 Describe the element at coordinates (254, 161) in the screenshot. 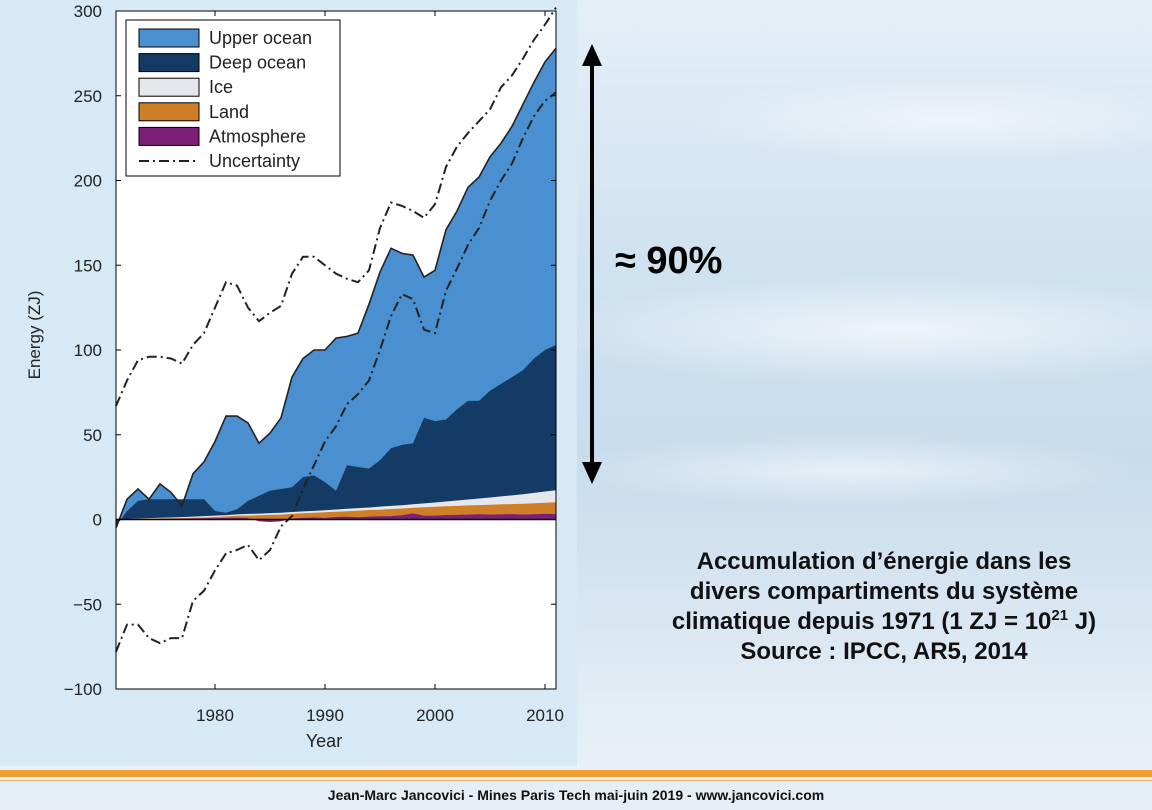

I see `legend-label-uncertainty: Uncertainty` at that location.